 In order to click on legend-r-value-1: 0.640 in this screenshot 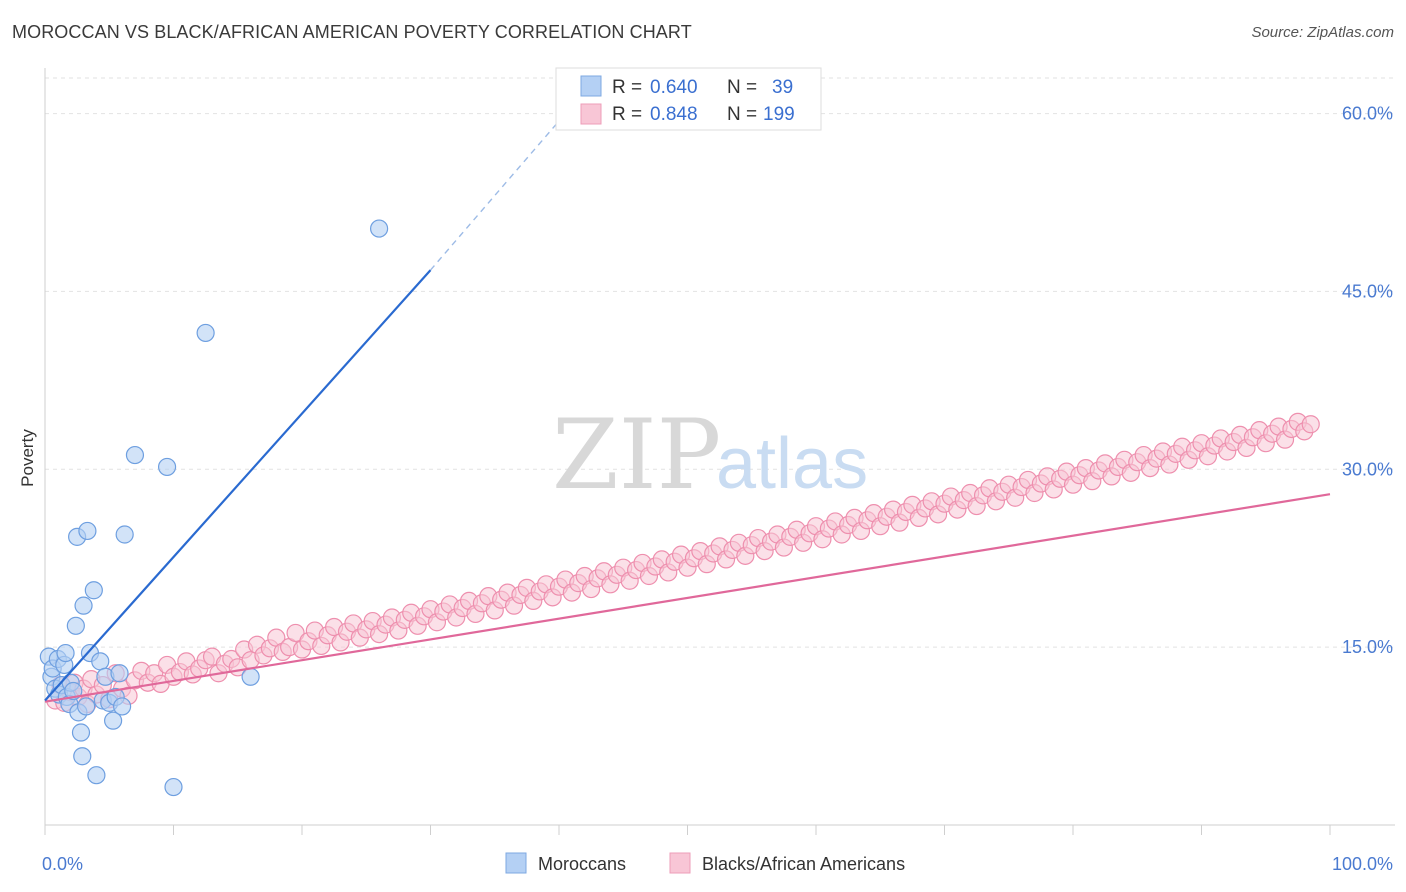, I will do `click(674, 87)`.